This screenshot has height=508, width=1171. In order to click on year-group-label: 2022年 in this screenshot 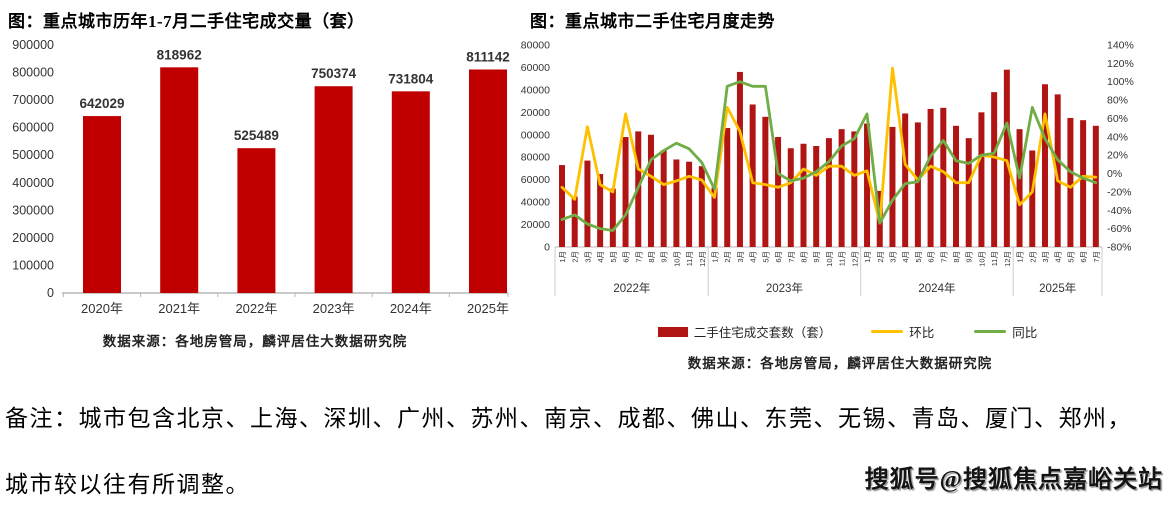, I will do `click(631, 288)`.